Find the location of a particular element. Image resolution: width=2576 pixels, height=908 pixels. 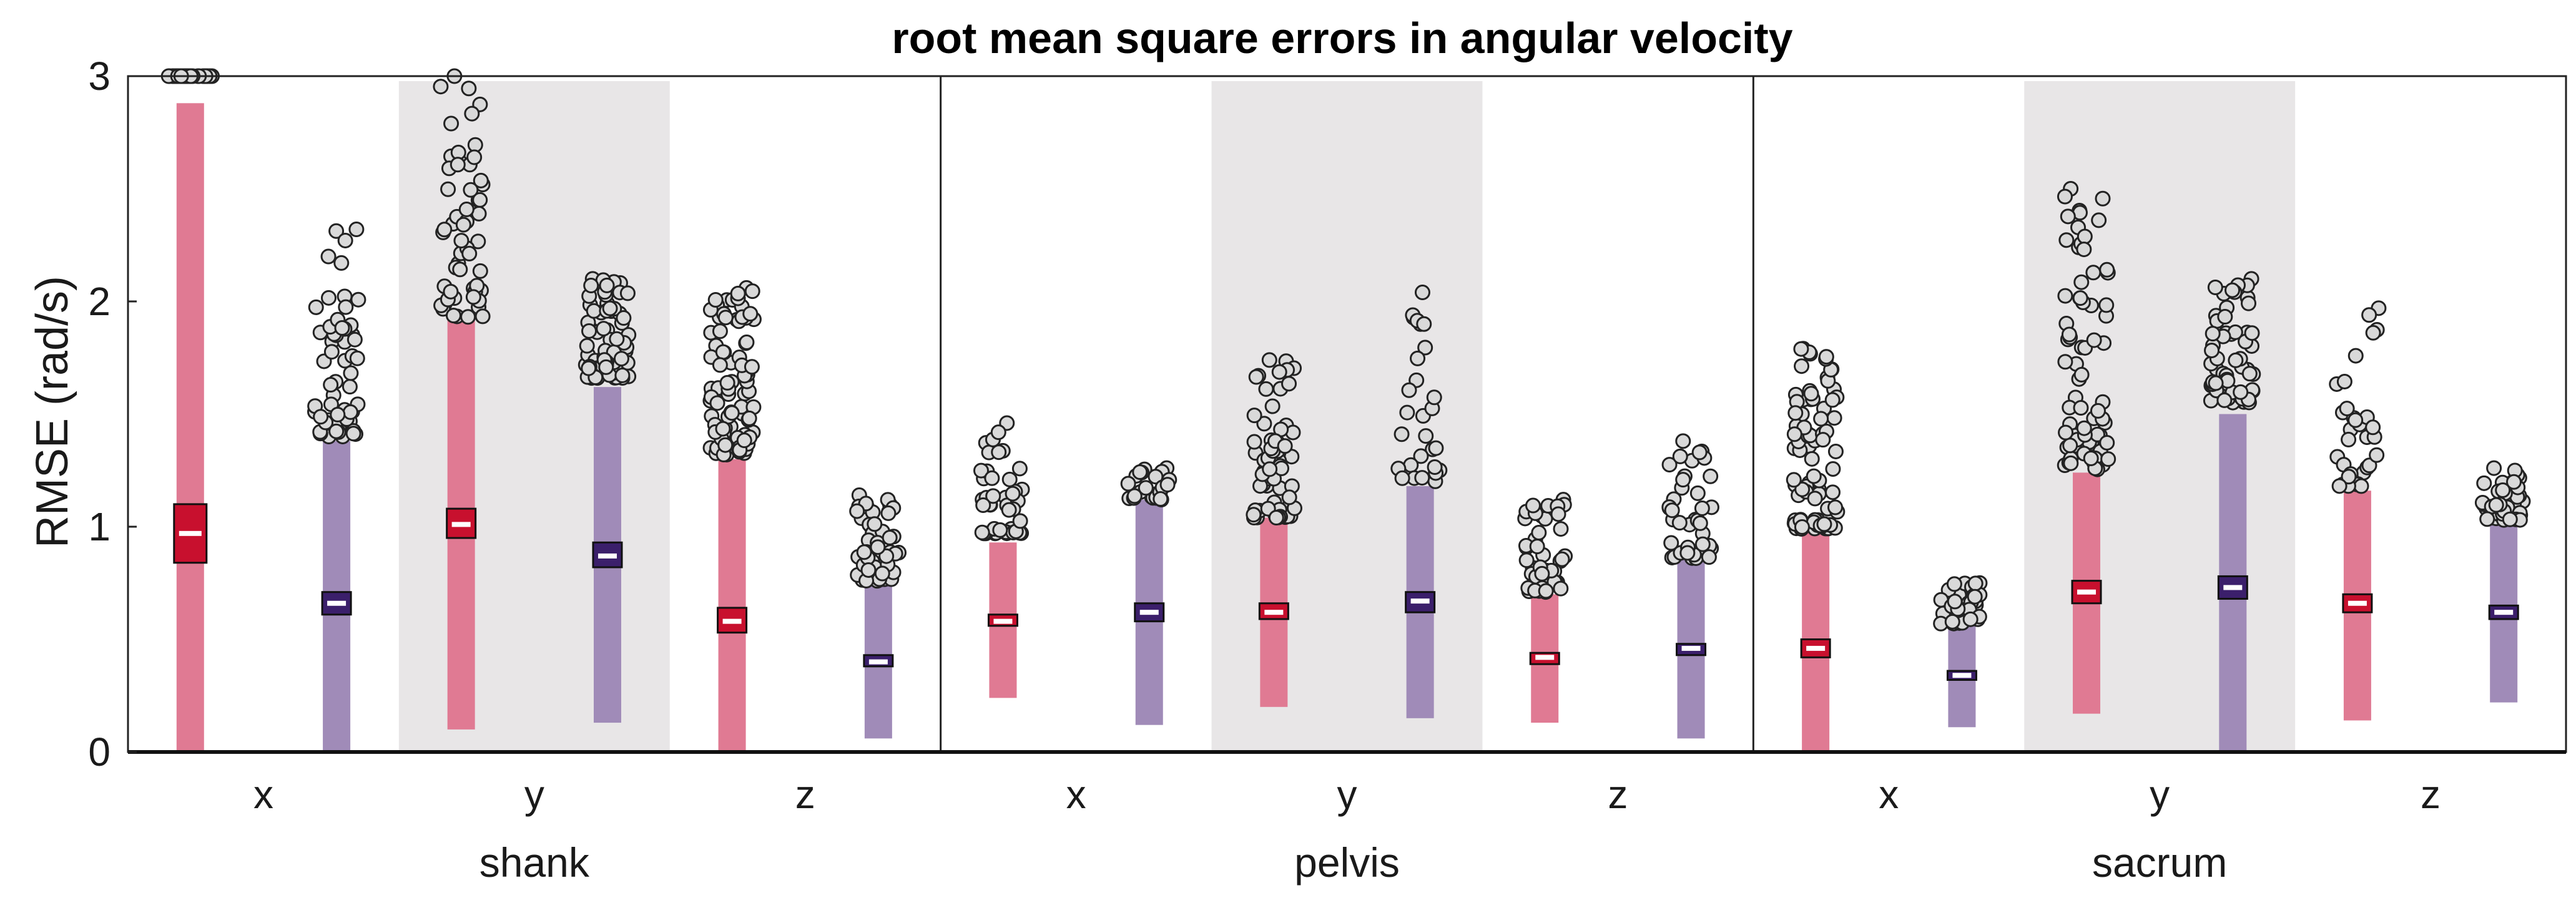

iqr-box-shank-x-b is located at coordinates (336, 603).